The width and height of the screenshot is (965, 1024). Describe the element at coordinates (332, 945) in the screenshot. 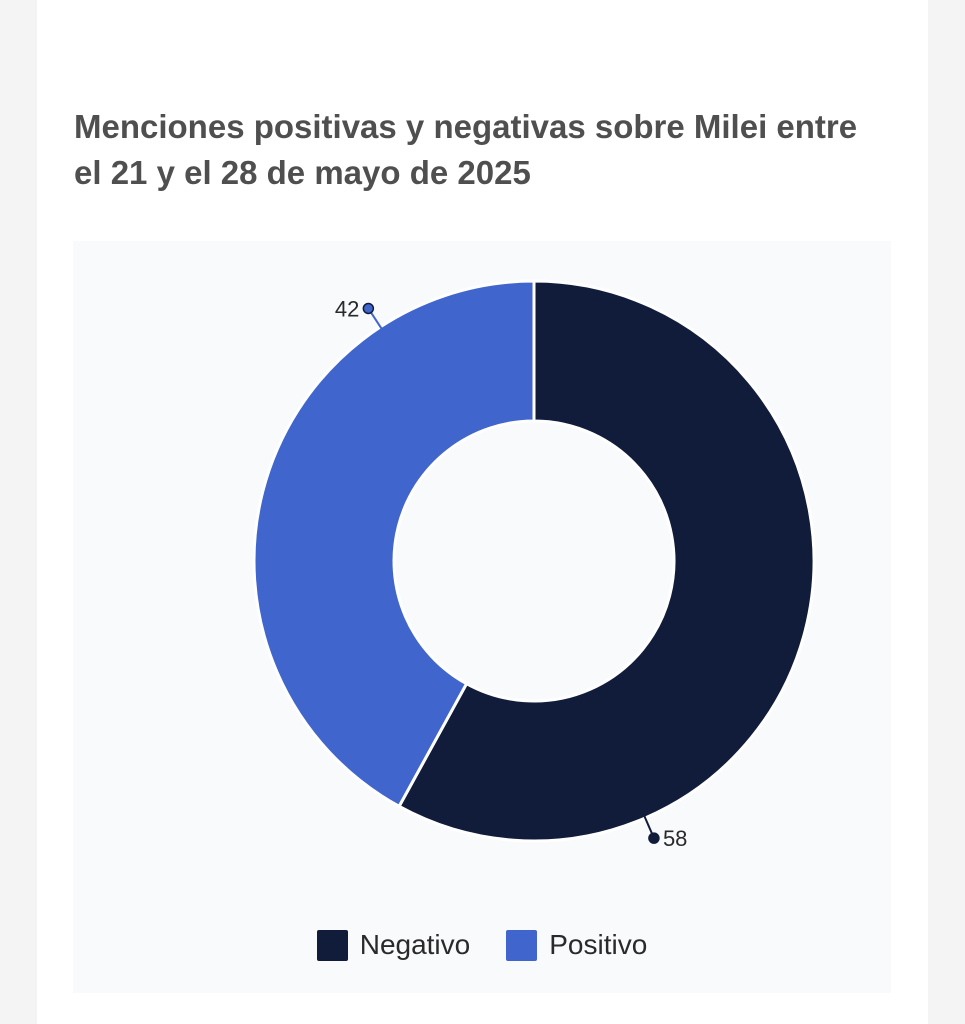

I see `legend-swatch-negativo` at that location.